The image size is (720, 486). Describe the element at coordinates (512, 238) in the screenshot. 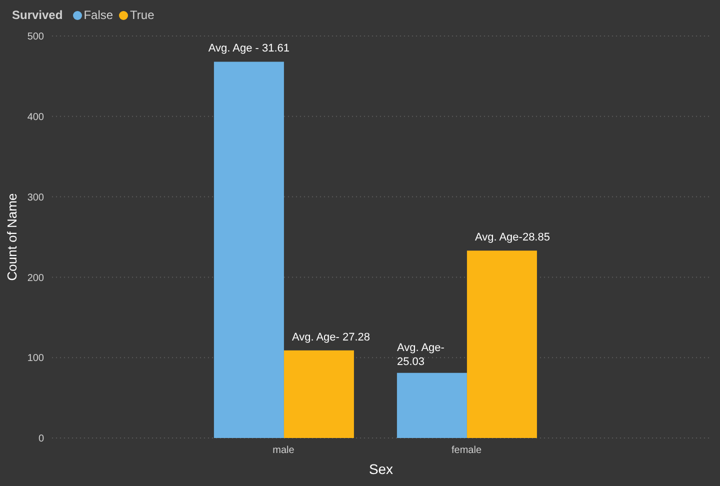

I see `annotation: Avg. Age-28.85` at that location.